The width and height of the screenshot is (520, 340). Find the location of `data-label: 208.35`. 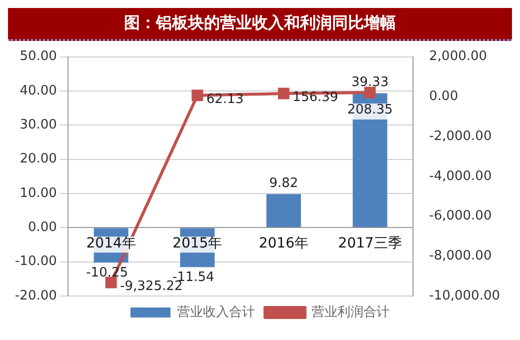

data-label: 208.35 is located at coordinates (370, 110).